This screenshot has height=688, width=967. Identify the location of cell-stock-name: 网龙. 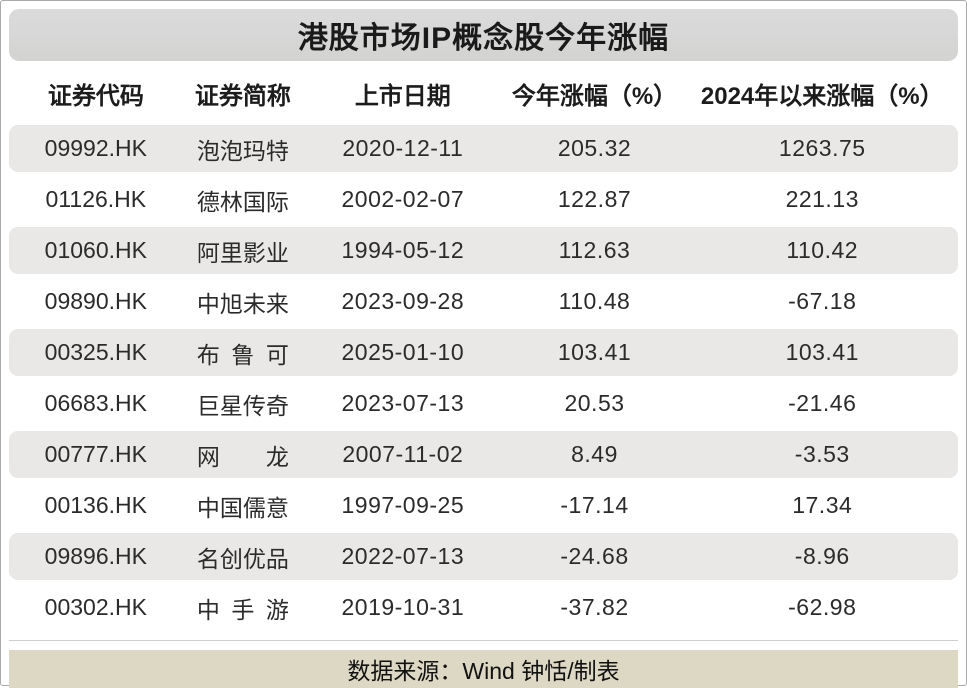
(242, 456).